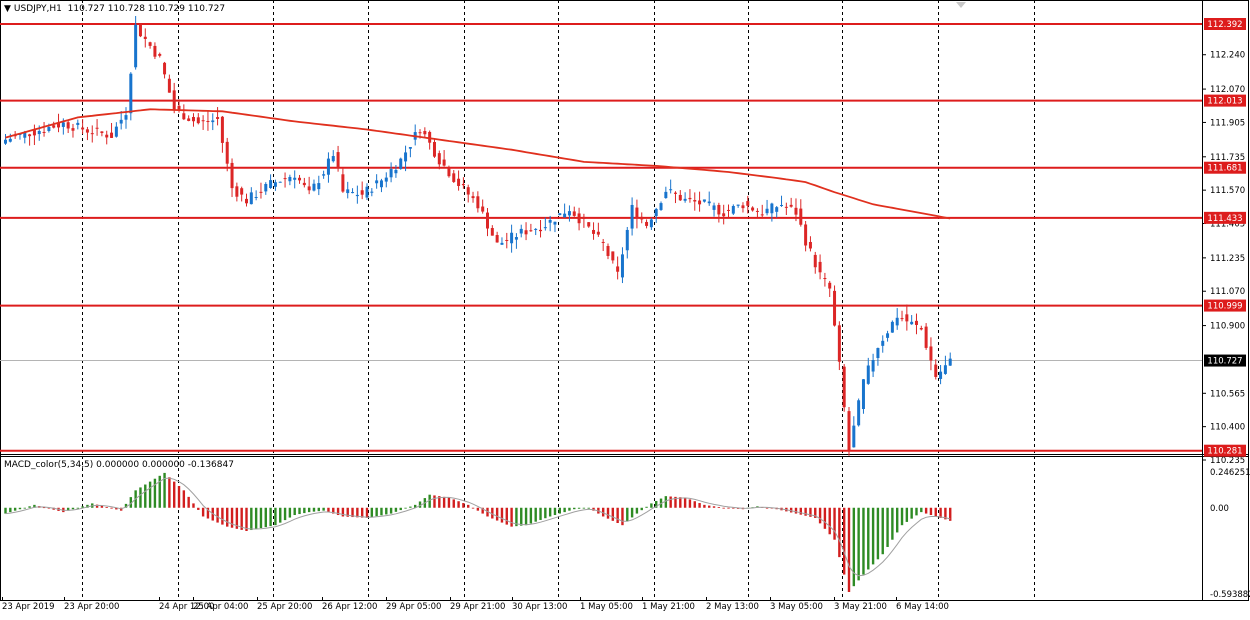  Describe the element at coordinates (1230, 473) in the screenshot. I see `macd-y-tick-label: 0.246251` at that location.